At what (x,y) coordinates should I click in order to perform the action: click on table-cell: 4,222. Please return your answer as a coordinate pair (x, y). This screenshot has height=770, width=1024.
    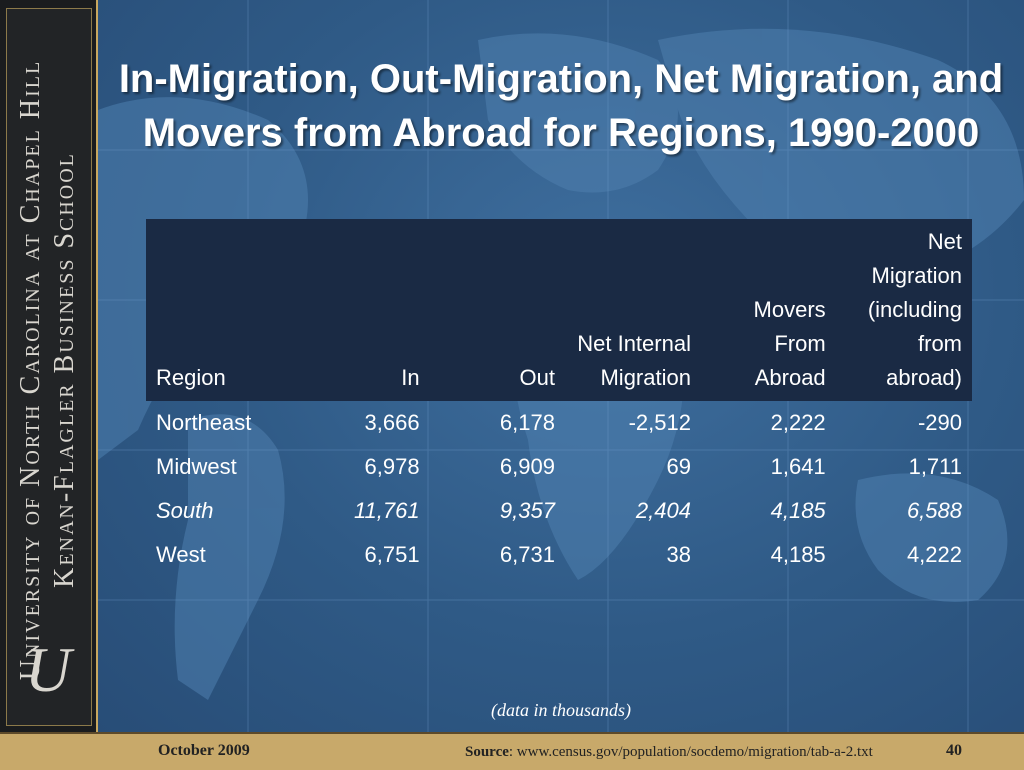
    Looking at the image, I should click on (934, 554).